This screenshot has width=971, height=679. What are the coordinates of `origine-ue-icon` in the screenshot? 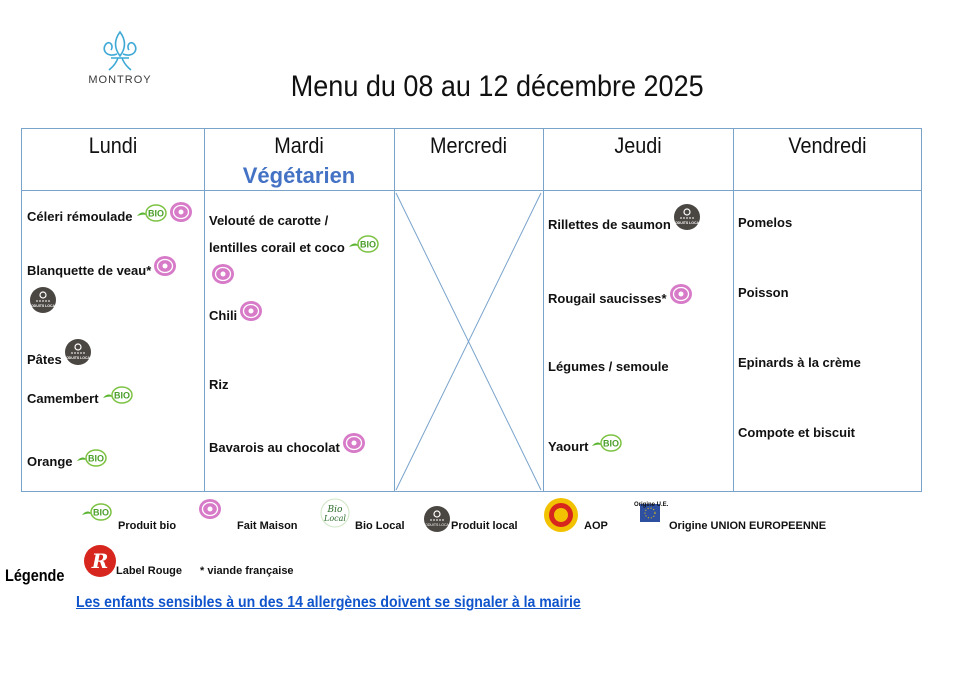 It's located at (650, 515).